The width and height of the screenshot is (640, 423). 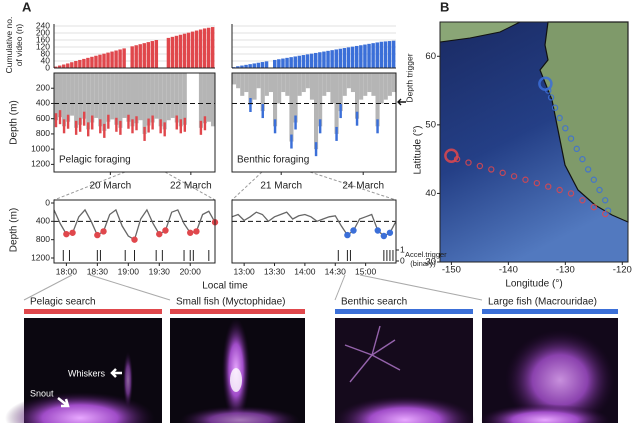 What do you see at coordinates (43, 39) in the screenshot?
I see `y-tick-label: 160` at bounding box center [43, 39].